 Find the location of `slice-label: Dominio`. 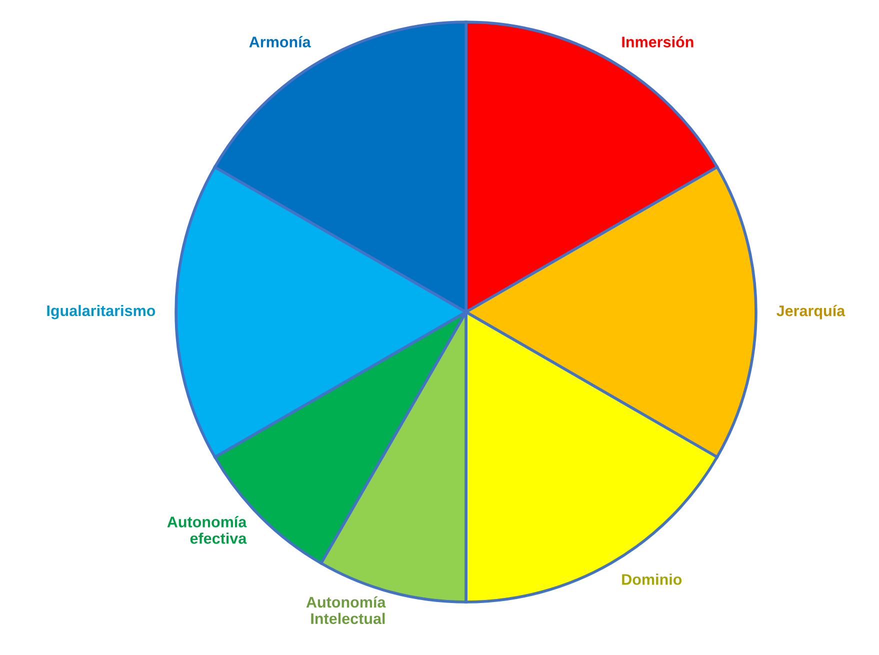

slice-label: Dominio is located at coordinates (652, 579).